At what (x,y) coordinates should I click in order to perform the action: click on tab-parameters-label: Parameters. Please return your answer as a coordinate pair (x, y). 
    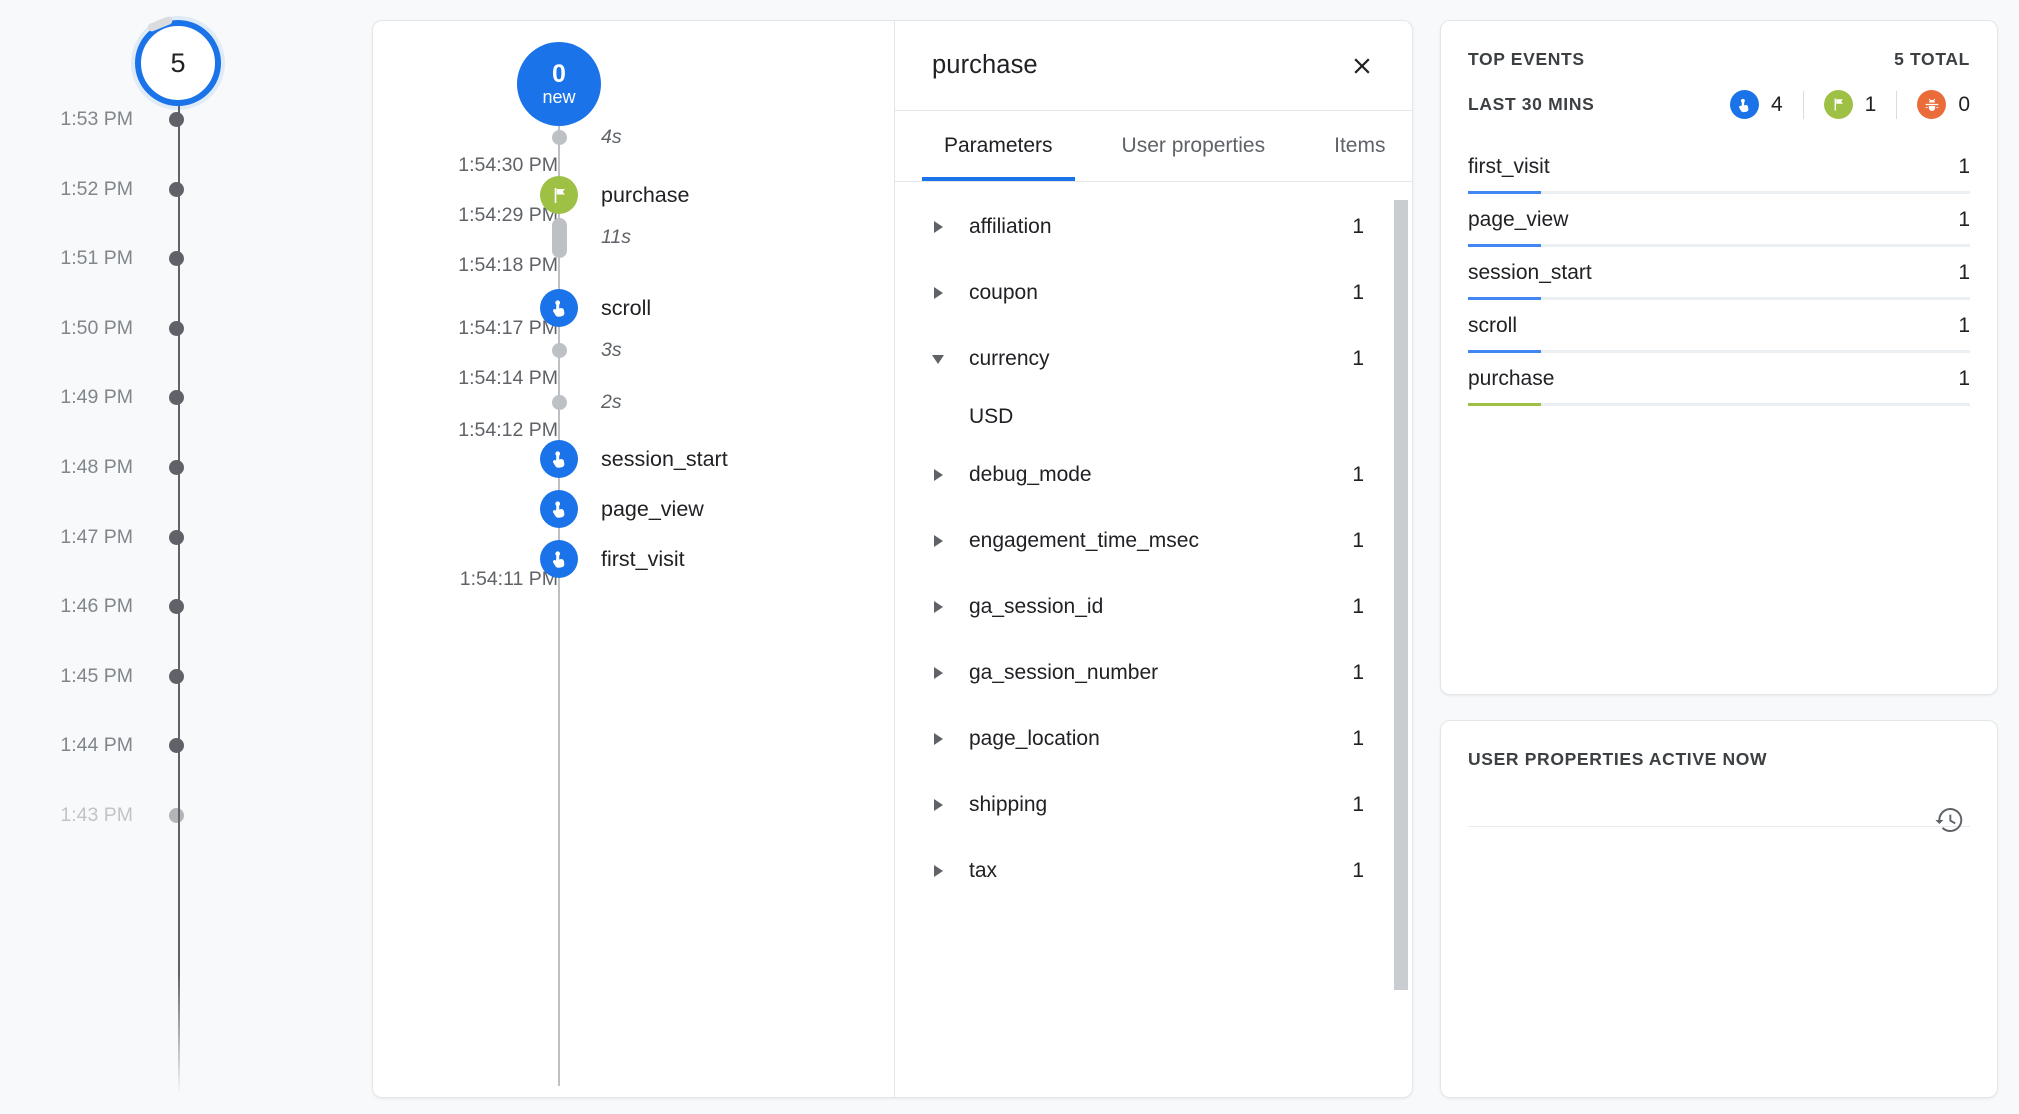
    Looking at the image, I should click on (998, 145).